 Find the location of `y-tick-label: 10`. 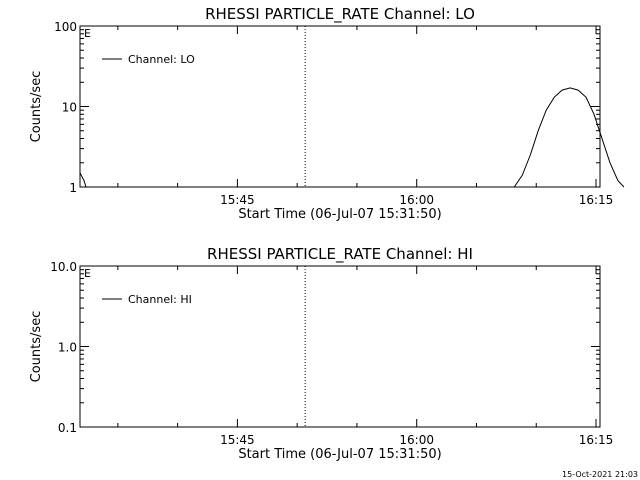

y-tick-label: 10 is located at coordinates (69, 108).